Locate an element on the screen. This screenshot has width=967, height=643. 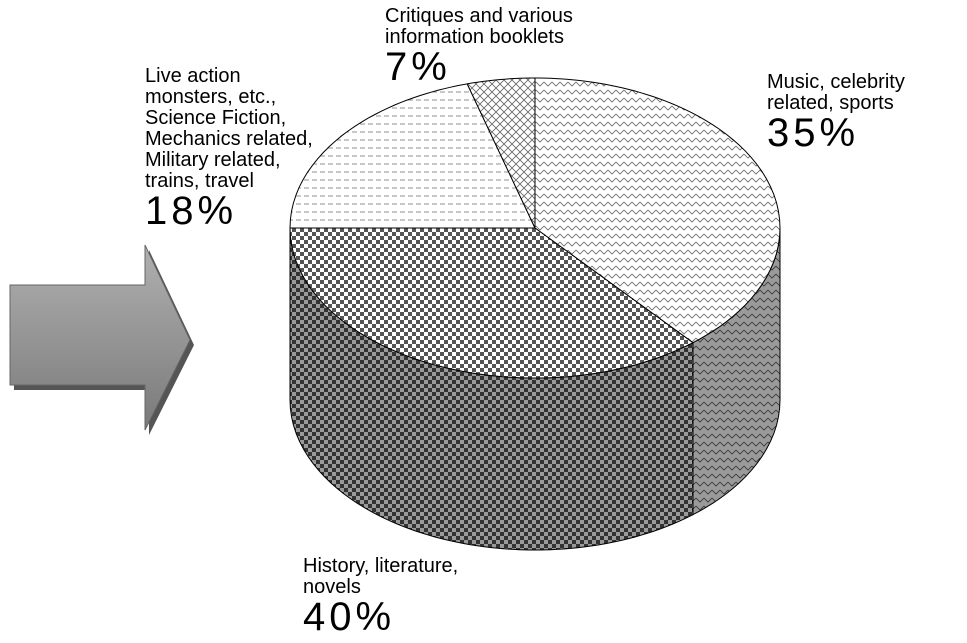
slice-label: History, literature, novels 40% is located at coordinates (381, 597).